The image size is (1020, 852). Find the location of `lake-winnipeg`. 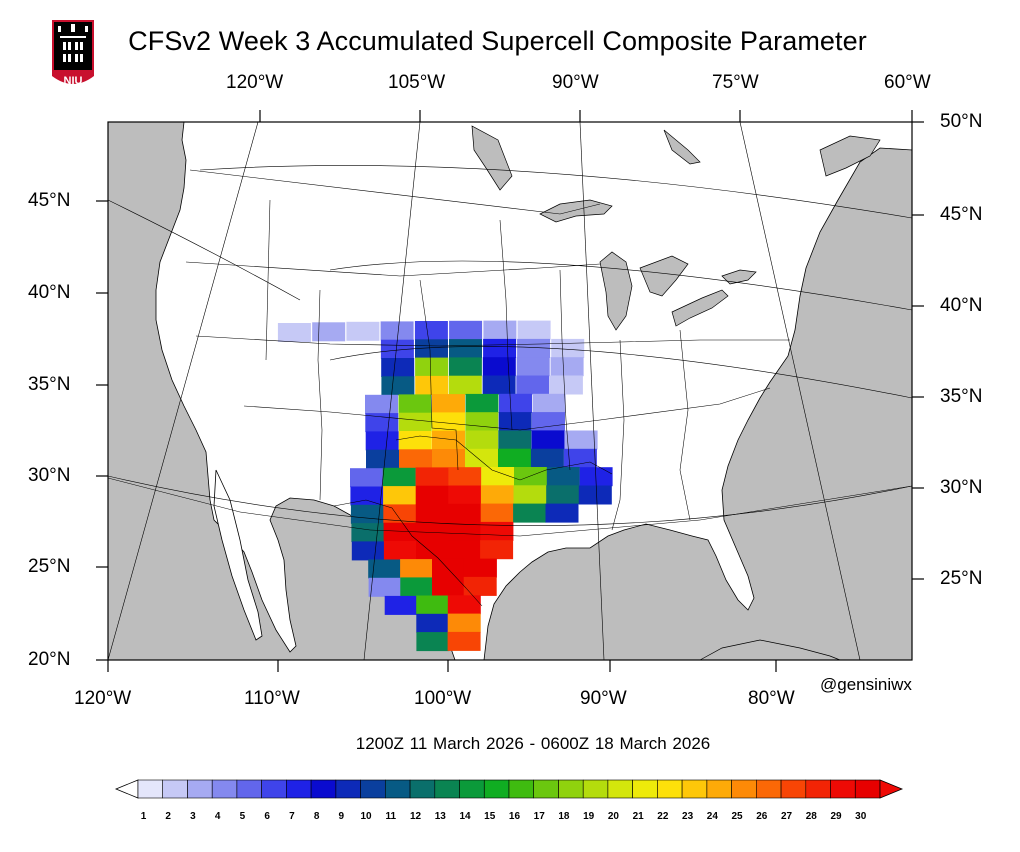

lake-winnipeg is located at coordinates (492, 158).